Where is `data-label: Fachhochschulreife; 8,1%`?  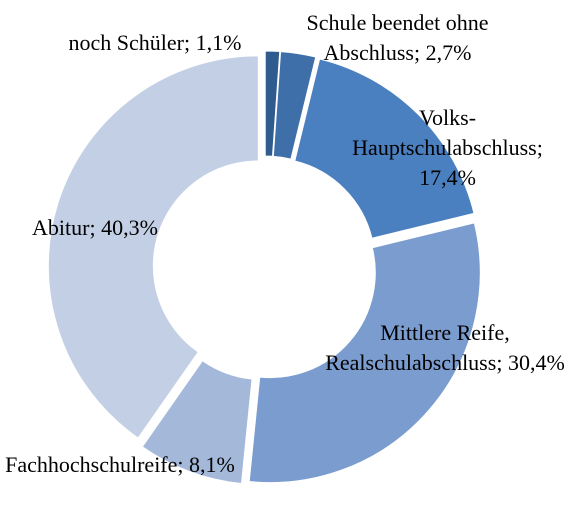 data-label: Fachhochschulreife; 8,1% is located at coordinates (120, 464).